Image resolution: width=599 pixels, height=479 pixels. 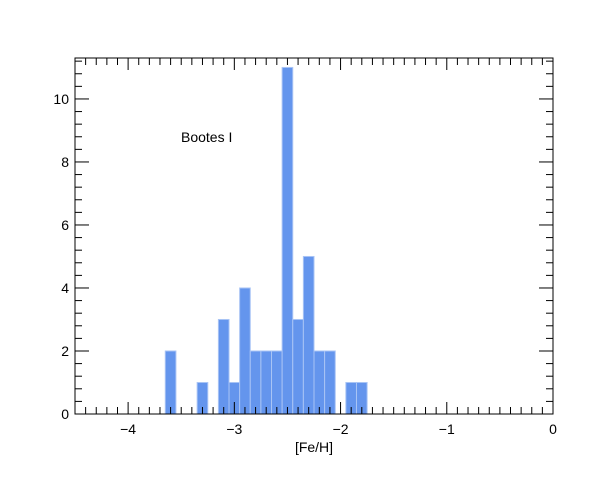 What do you see at coordinates (65, 225) in the screenshot?
I see `y-tick-label: 6` at bounding box center [65, 225].